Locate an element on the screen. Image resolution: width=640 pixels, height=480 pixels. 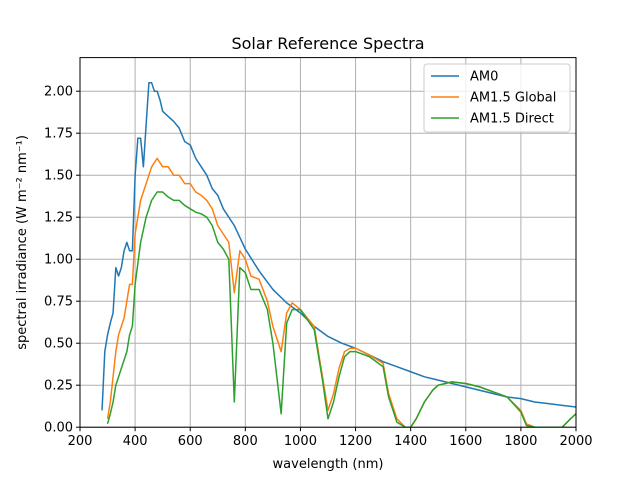
y-tick-label: 0.00 is located at coordinates (58, 428).